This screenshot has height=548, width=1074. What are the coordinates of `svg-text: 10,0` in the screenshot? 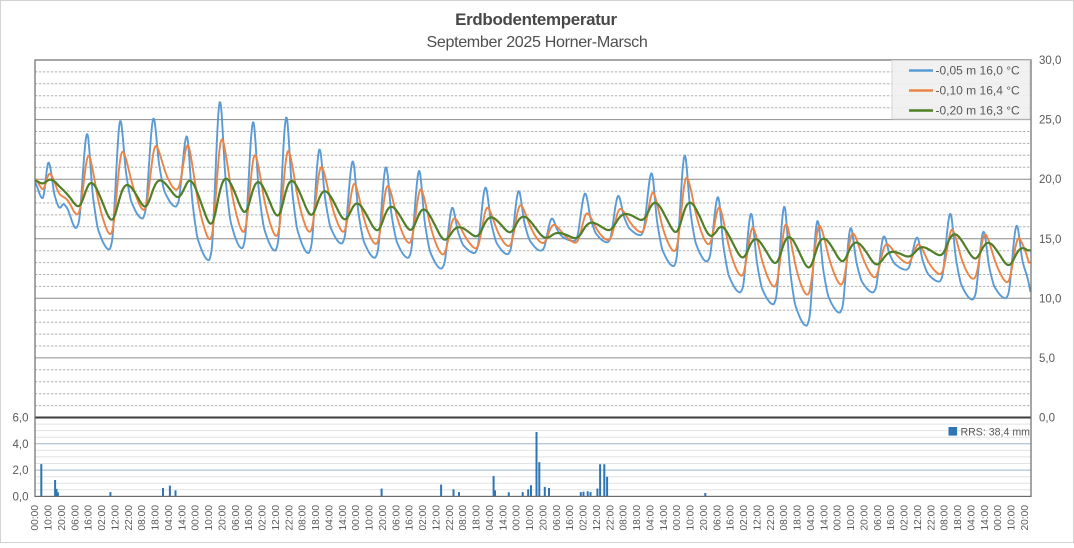 It's located at (1050, 299).